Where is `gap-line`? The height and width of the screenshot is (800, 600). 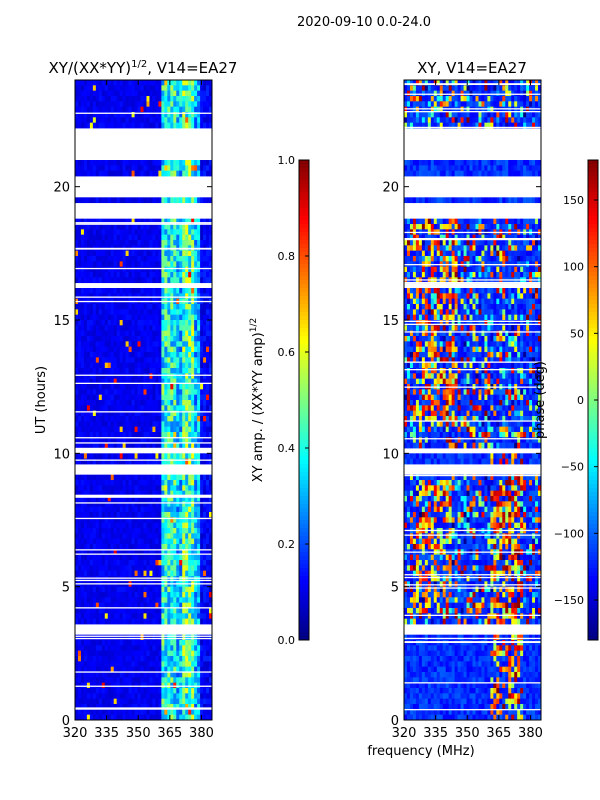 gap-line is located at coordinates (143, 152).